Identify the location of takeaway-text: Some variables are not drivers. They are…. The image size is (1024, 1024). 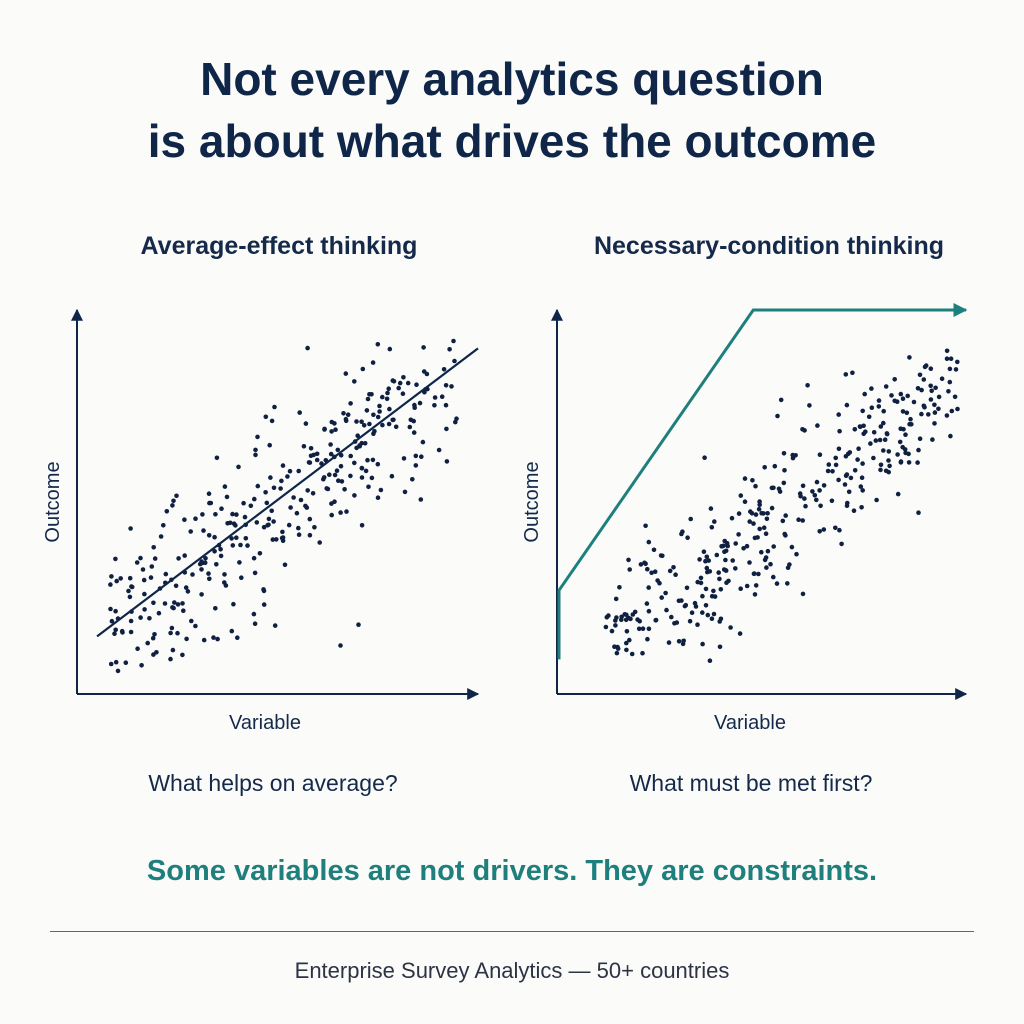
(512, 871).